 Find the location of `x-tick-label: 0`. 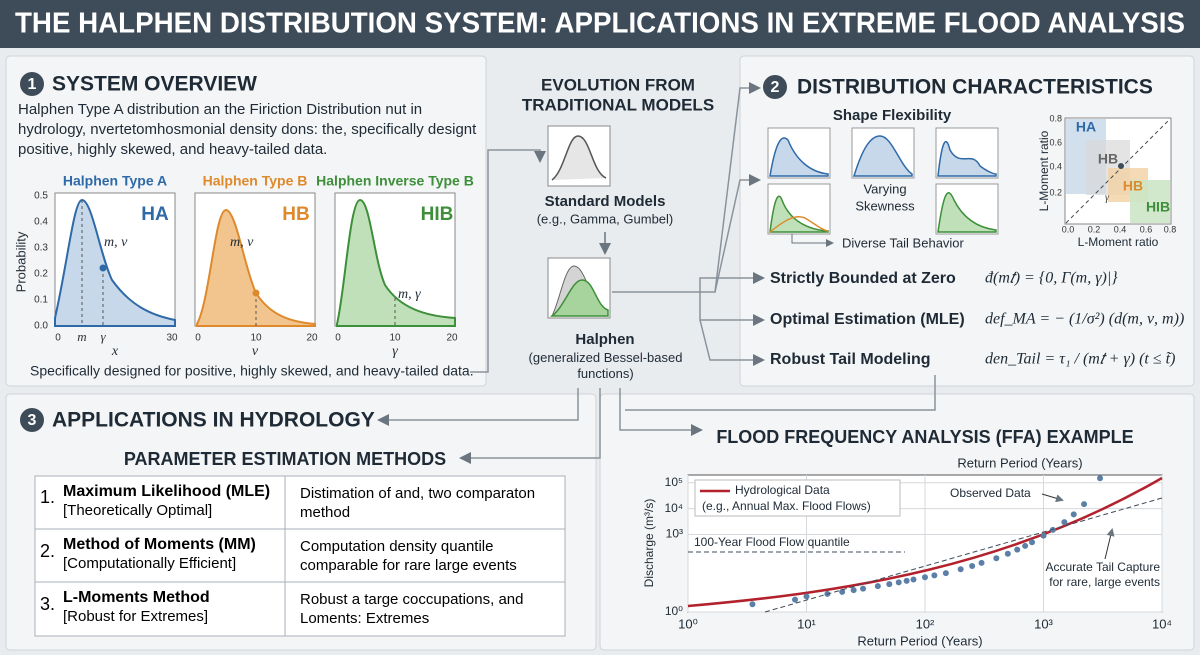

x-tick-label: 0 is located at coordinates (338, 338).